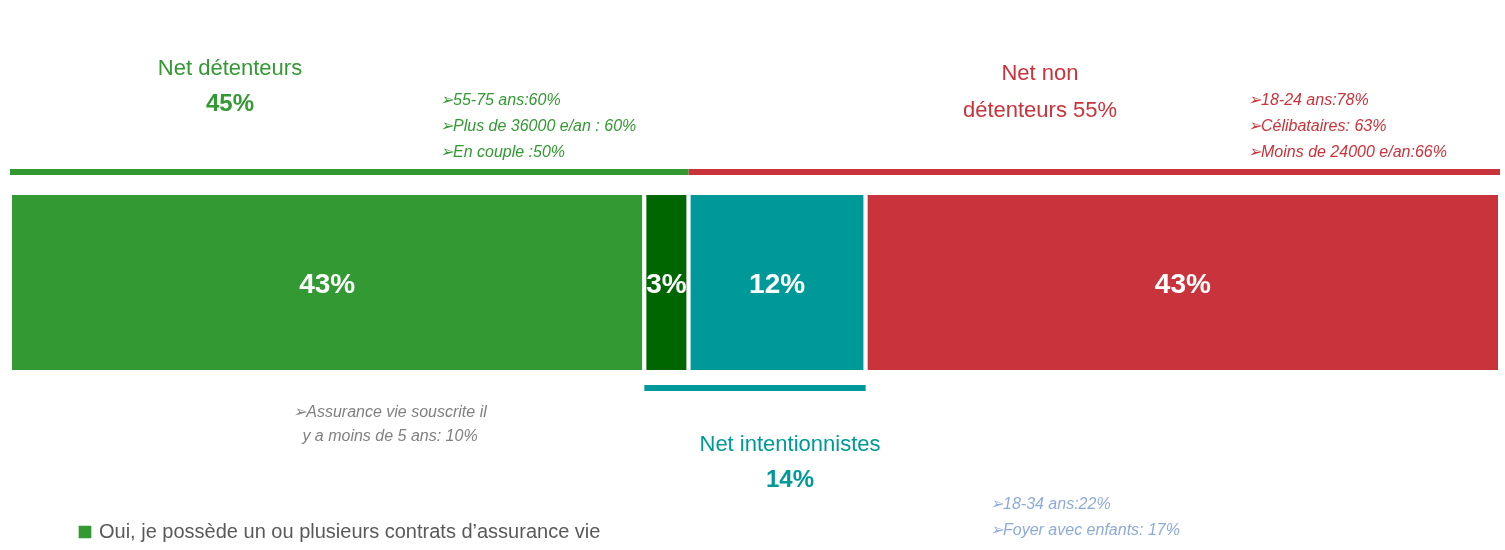 Image resolution: width=1505 pixels, height=550 pixels. I want to click on text: ➢Célibataires: 63%, so click(1317, 125).